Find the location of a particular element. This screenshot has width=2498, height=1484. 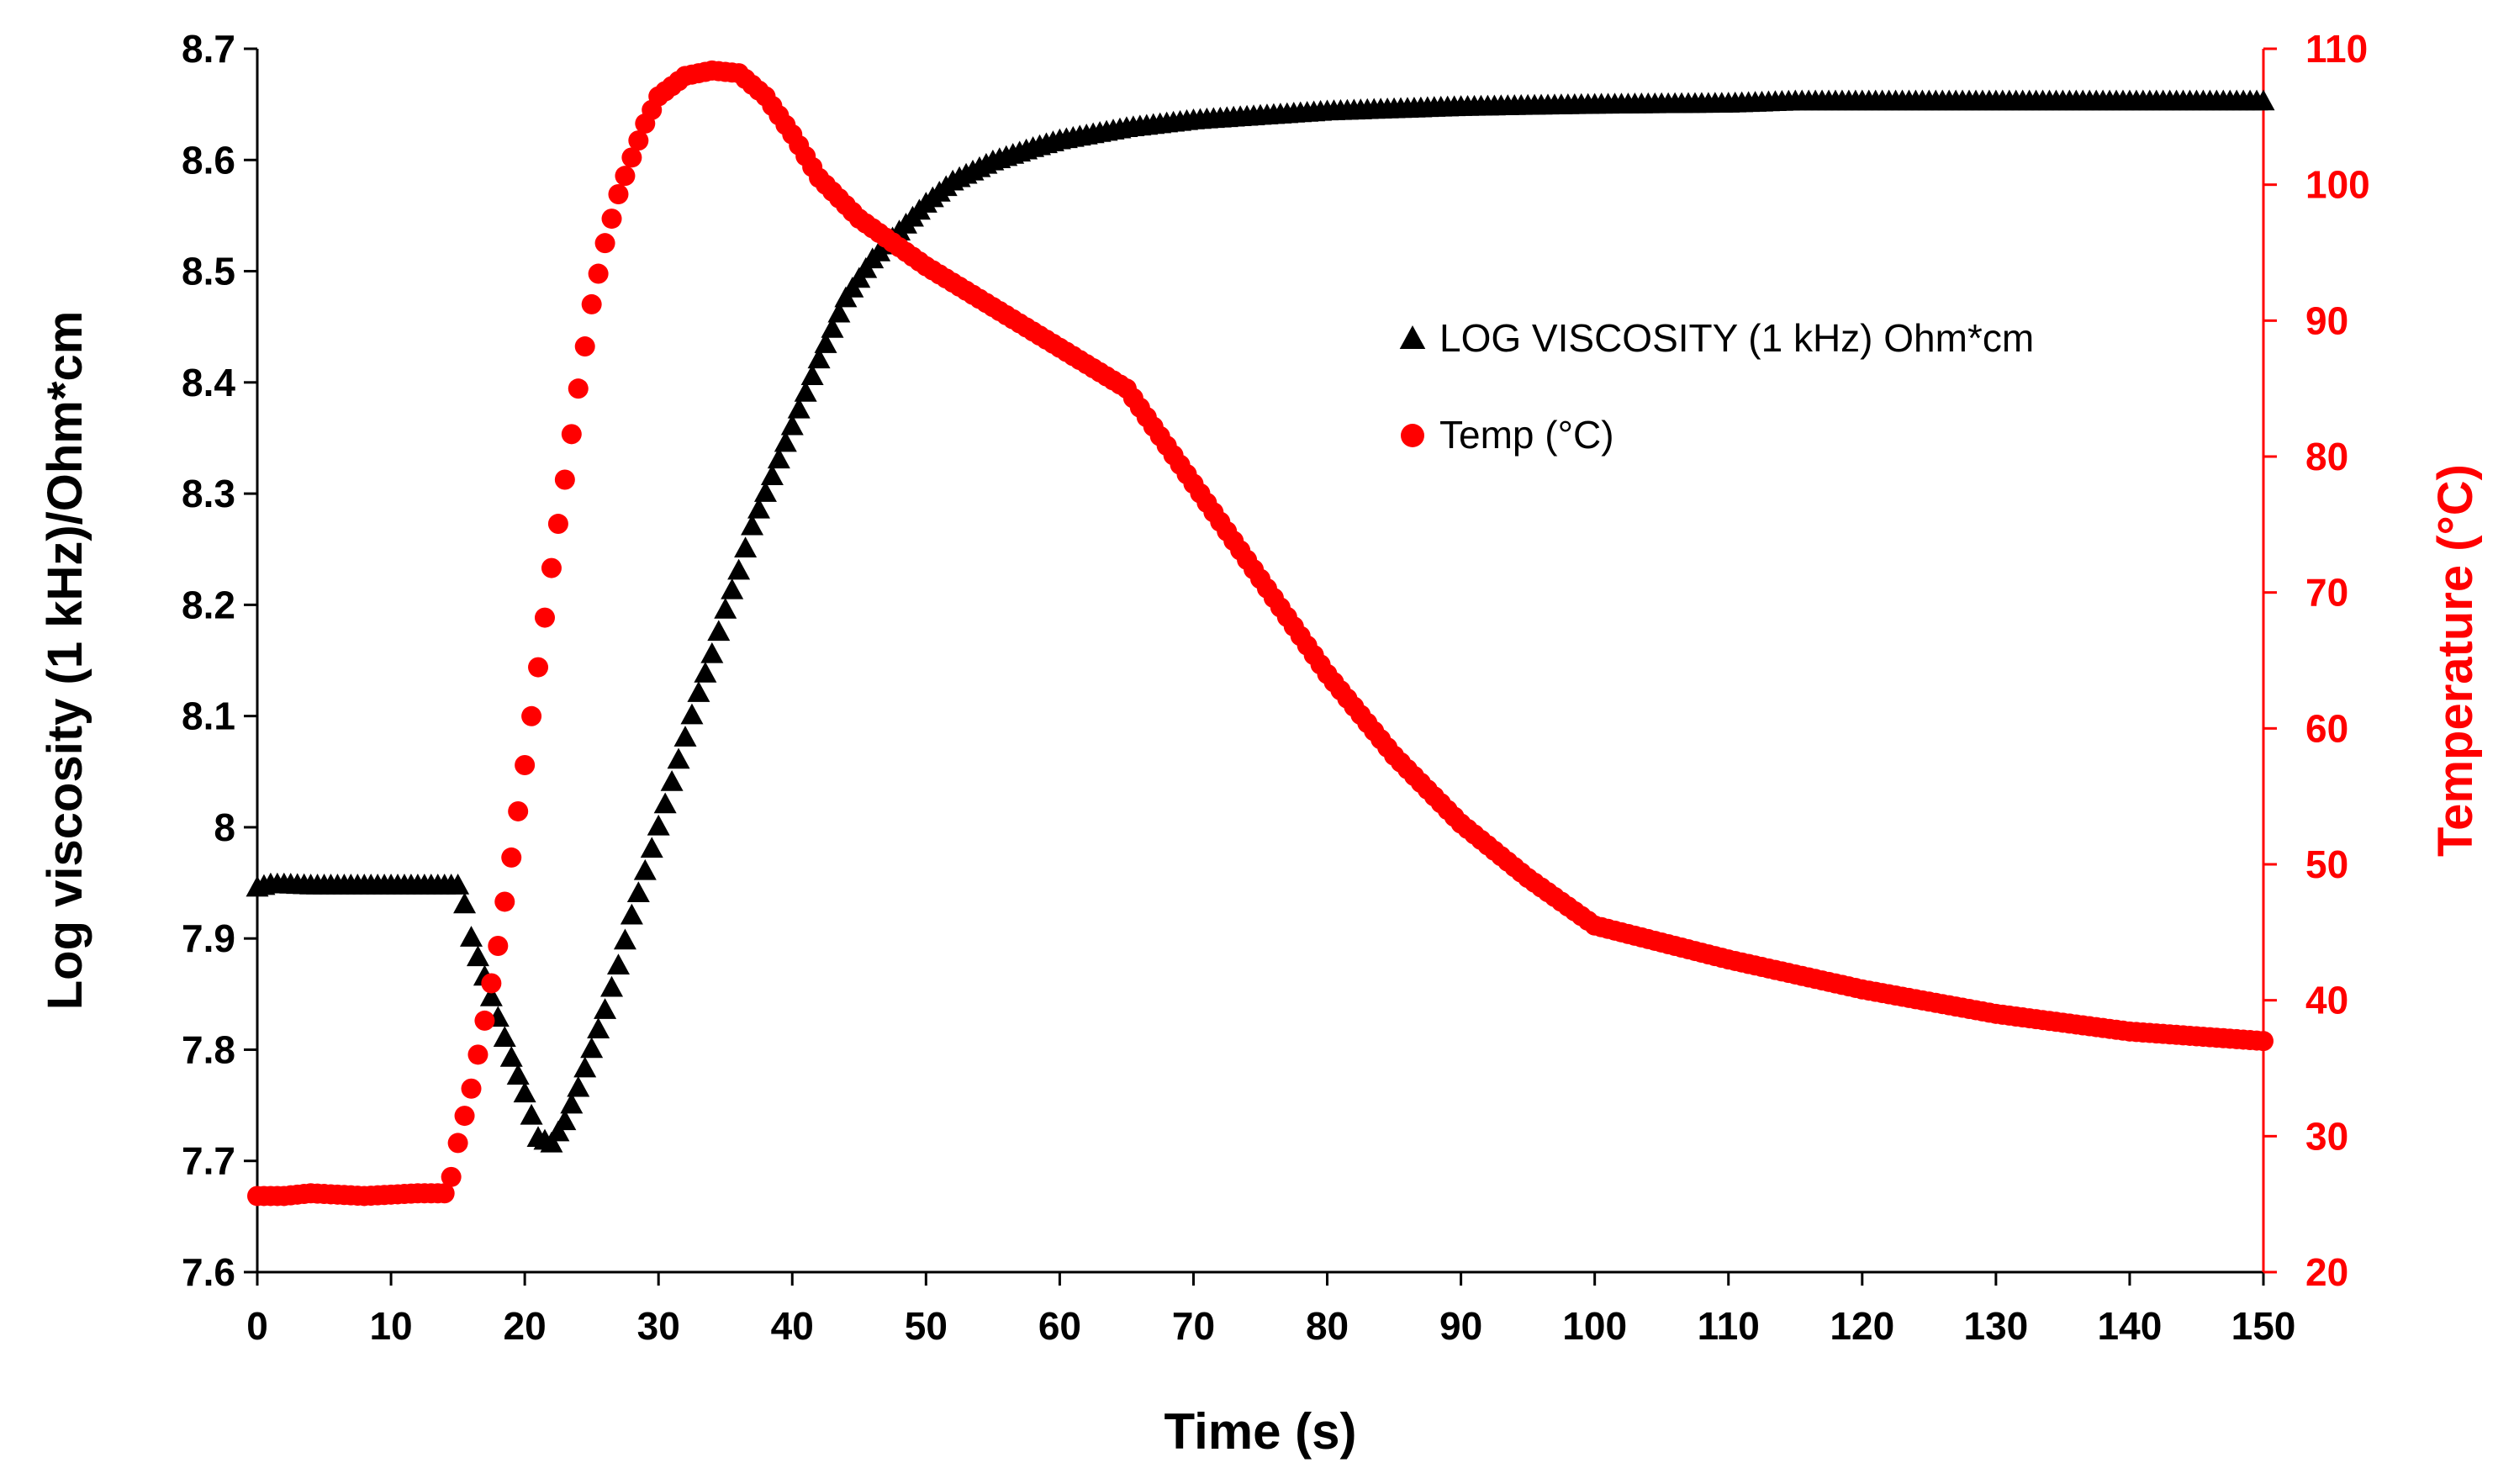

x-tick-label: 90 is located at coordinates (1460, 1326).